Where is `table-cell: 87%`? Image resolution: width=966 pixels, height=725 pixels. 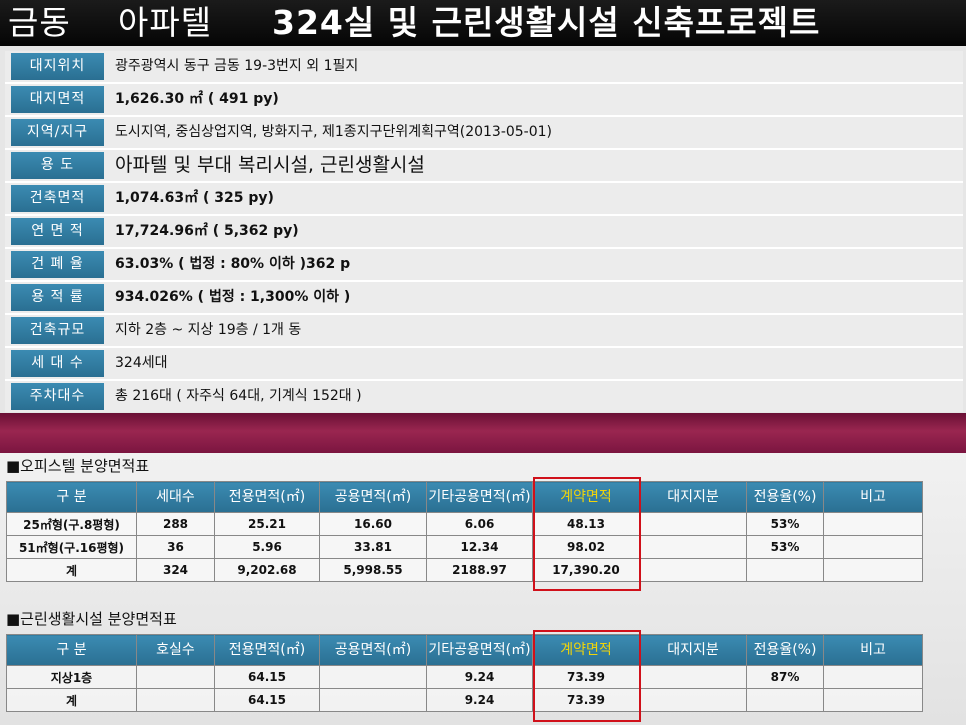
table-cell: 87% is located at coordinates (785, 677).